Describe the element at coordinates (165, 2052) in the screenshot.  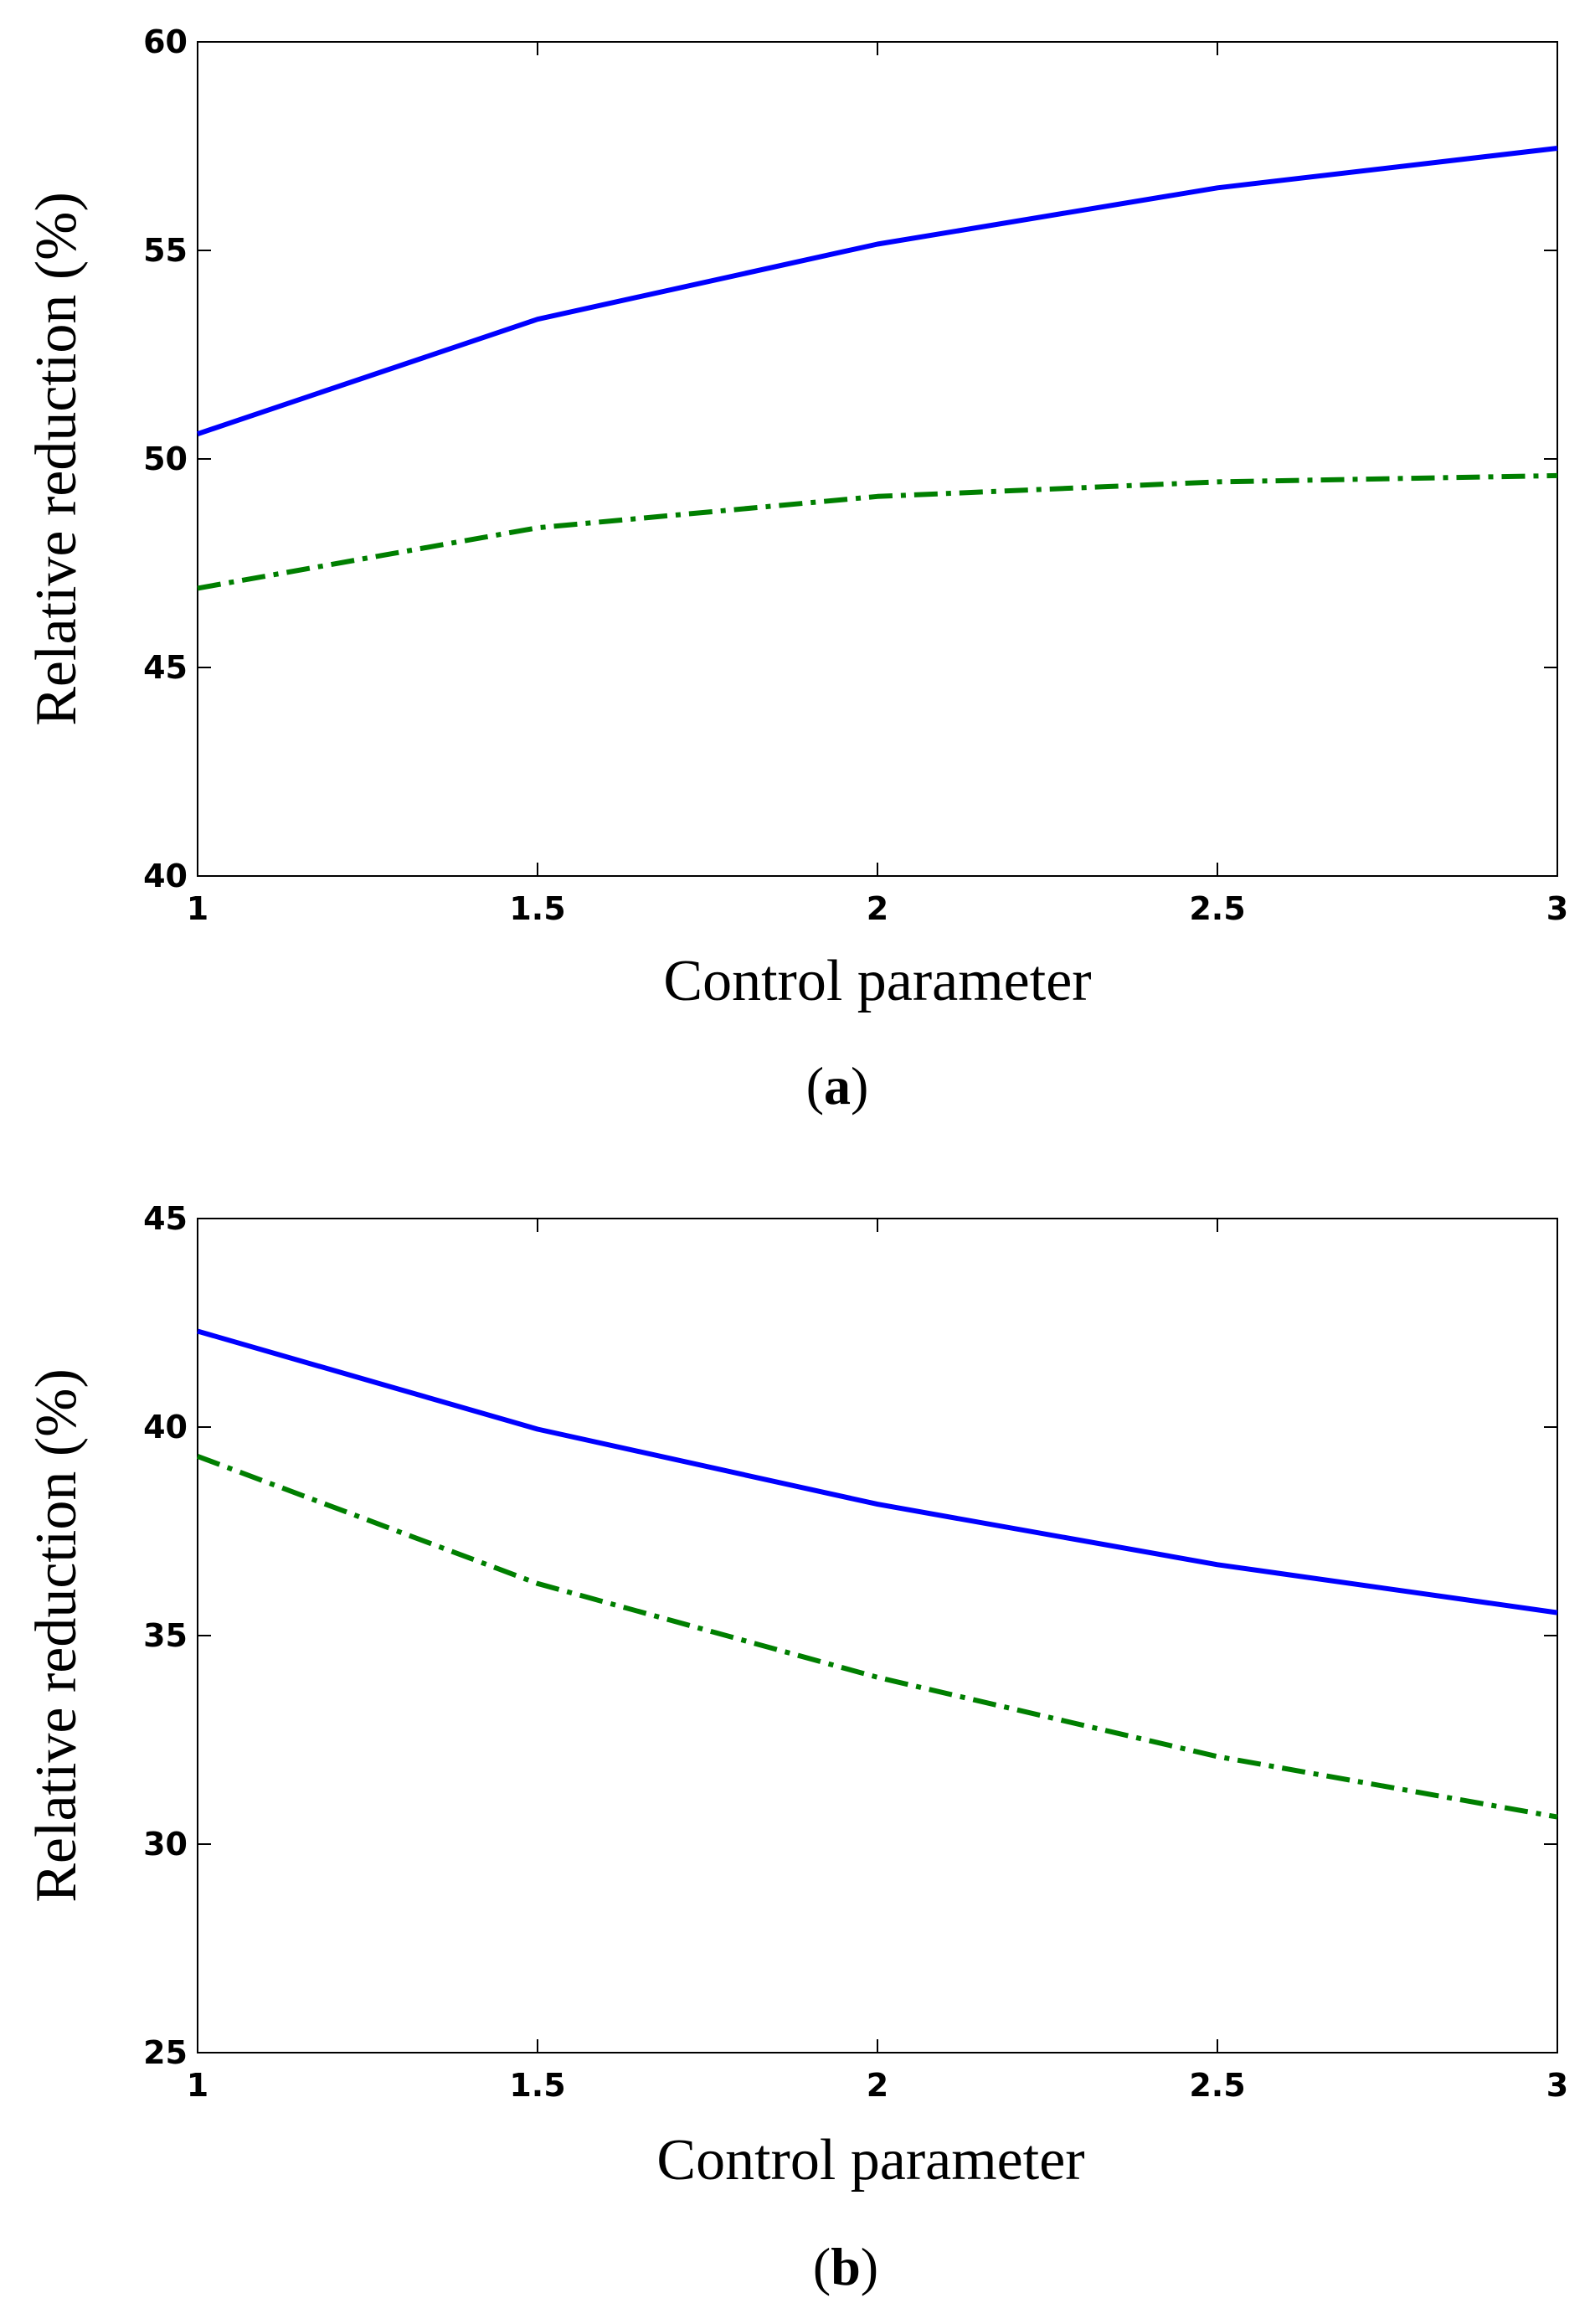
I see `y-tick-label: 25` at that location.